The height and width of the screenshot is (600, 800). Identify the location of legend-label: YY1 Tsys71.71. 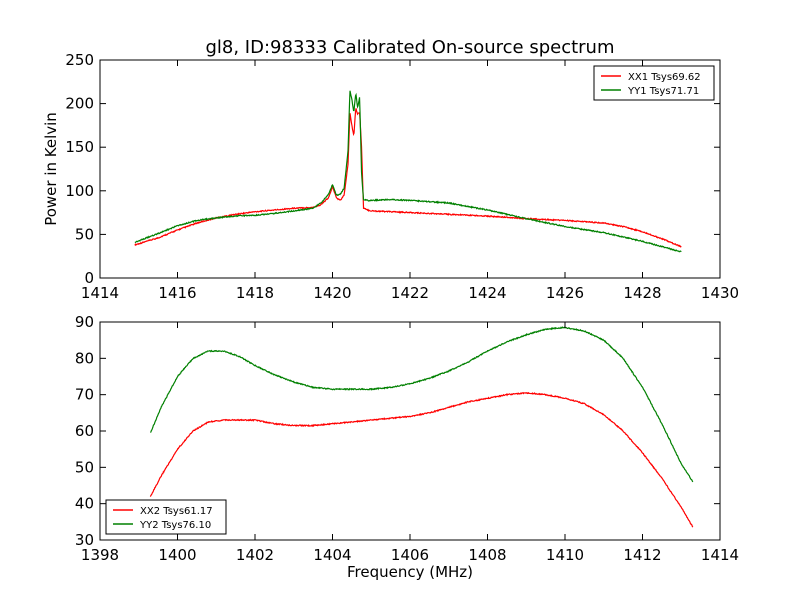
(663, 91).